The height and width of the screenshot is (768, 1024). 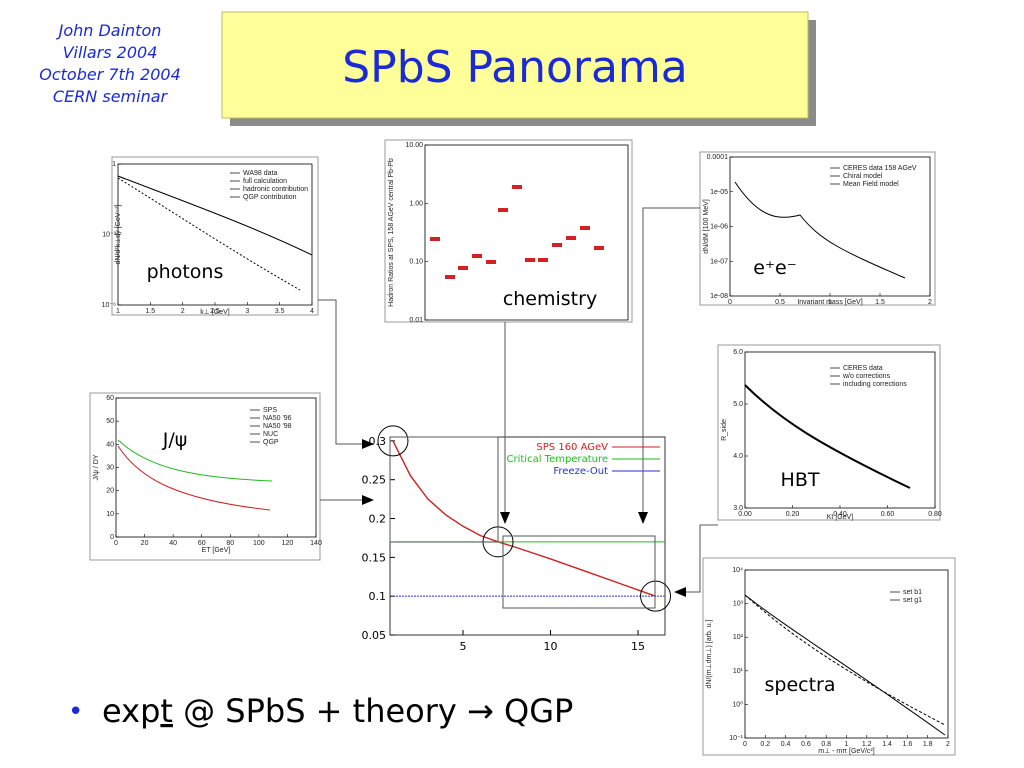 What do you see at coordinates (719, 296) in the screenshot?
I see `y-tick-label: 1e-08` at bounding box center [719, 296].